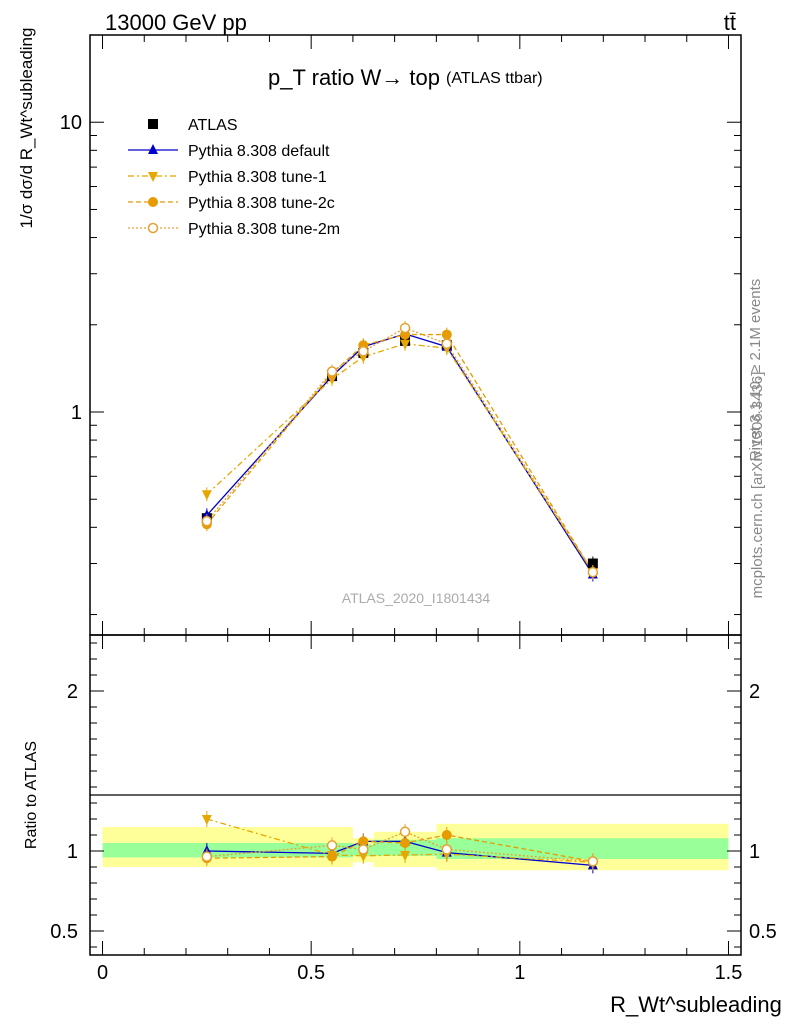 This screenshot has height=1029, width=786. I want to click on main-line-pythia-8-308-tune-2m, so click(400, 450).